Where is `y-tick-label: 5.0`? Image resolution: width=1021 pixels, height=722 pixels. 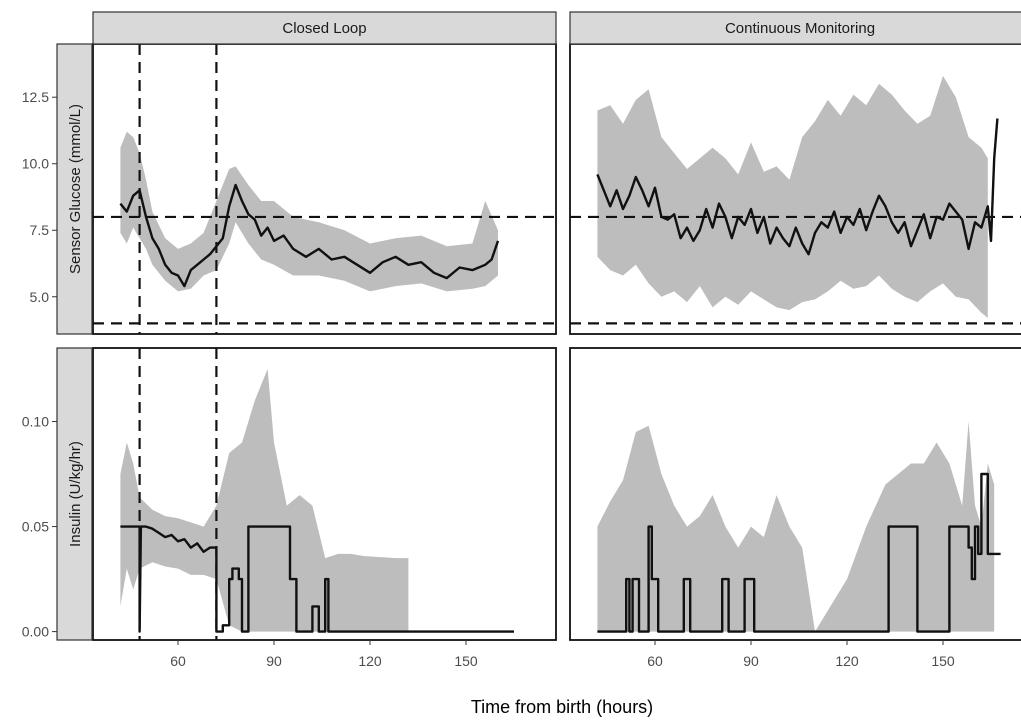 y-tick-label: 5.0 is located at coordinates (40, 297).